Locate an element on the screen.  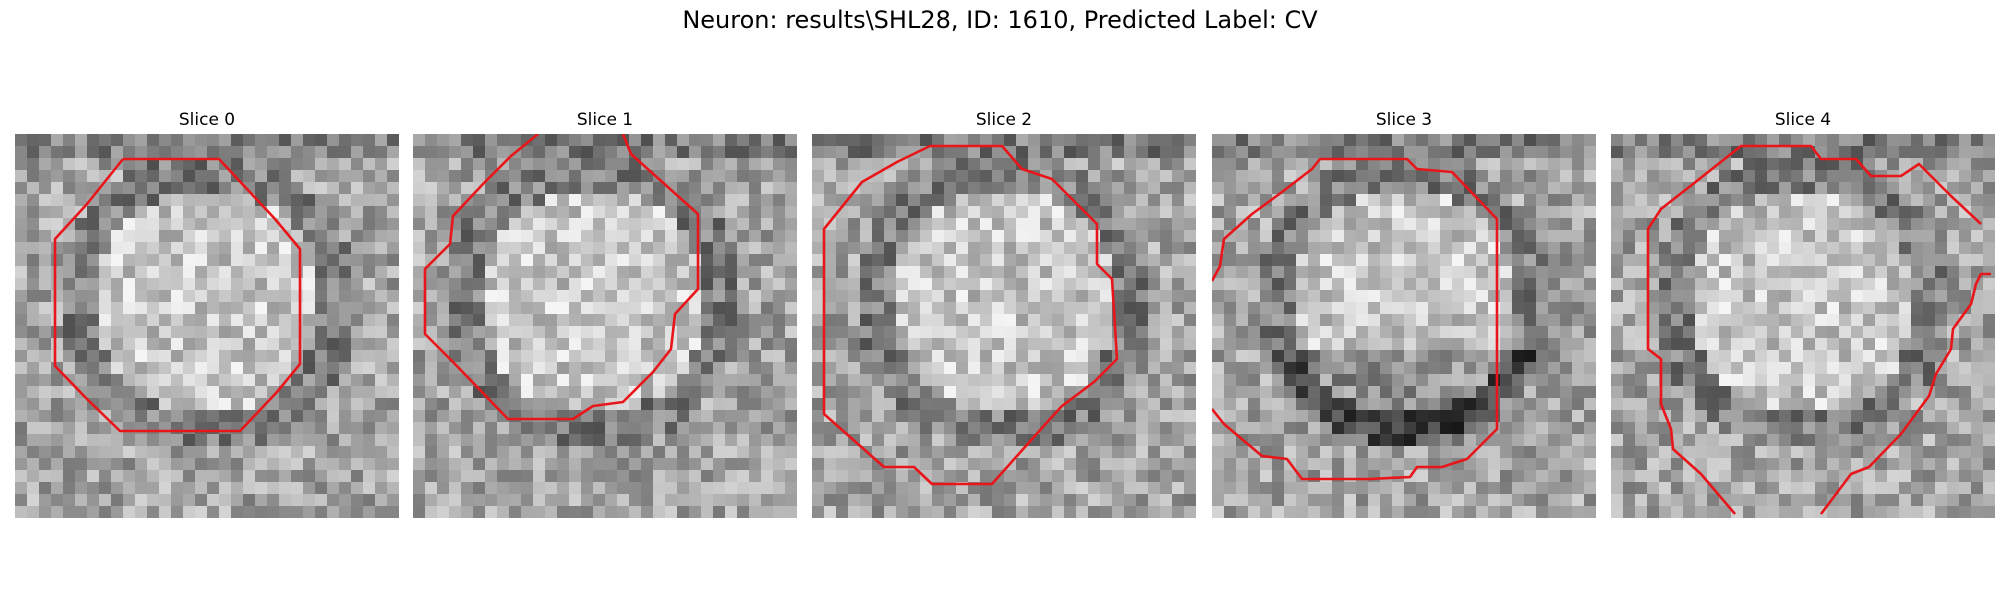
slice-panel-1: Slice 1 is located at coordinates (605, 313).